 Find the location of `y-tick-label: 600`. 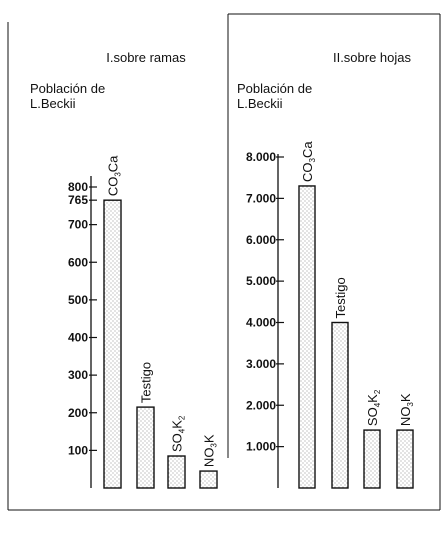

y-tick-label: 600 is located at coordinates (78, 262).